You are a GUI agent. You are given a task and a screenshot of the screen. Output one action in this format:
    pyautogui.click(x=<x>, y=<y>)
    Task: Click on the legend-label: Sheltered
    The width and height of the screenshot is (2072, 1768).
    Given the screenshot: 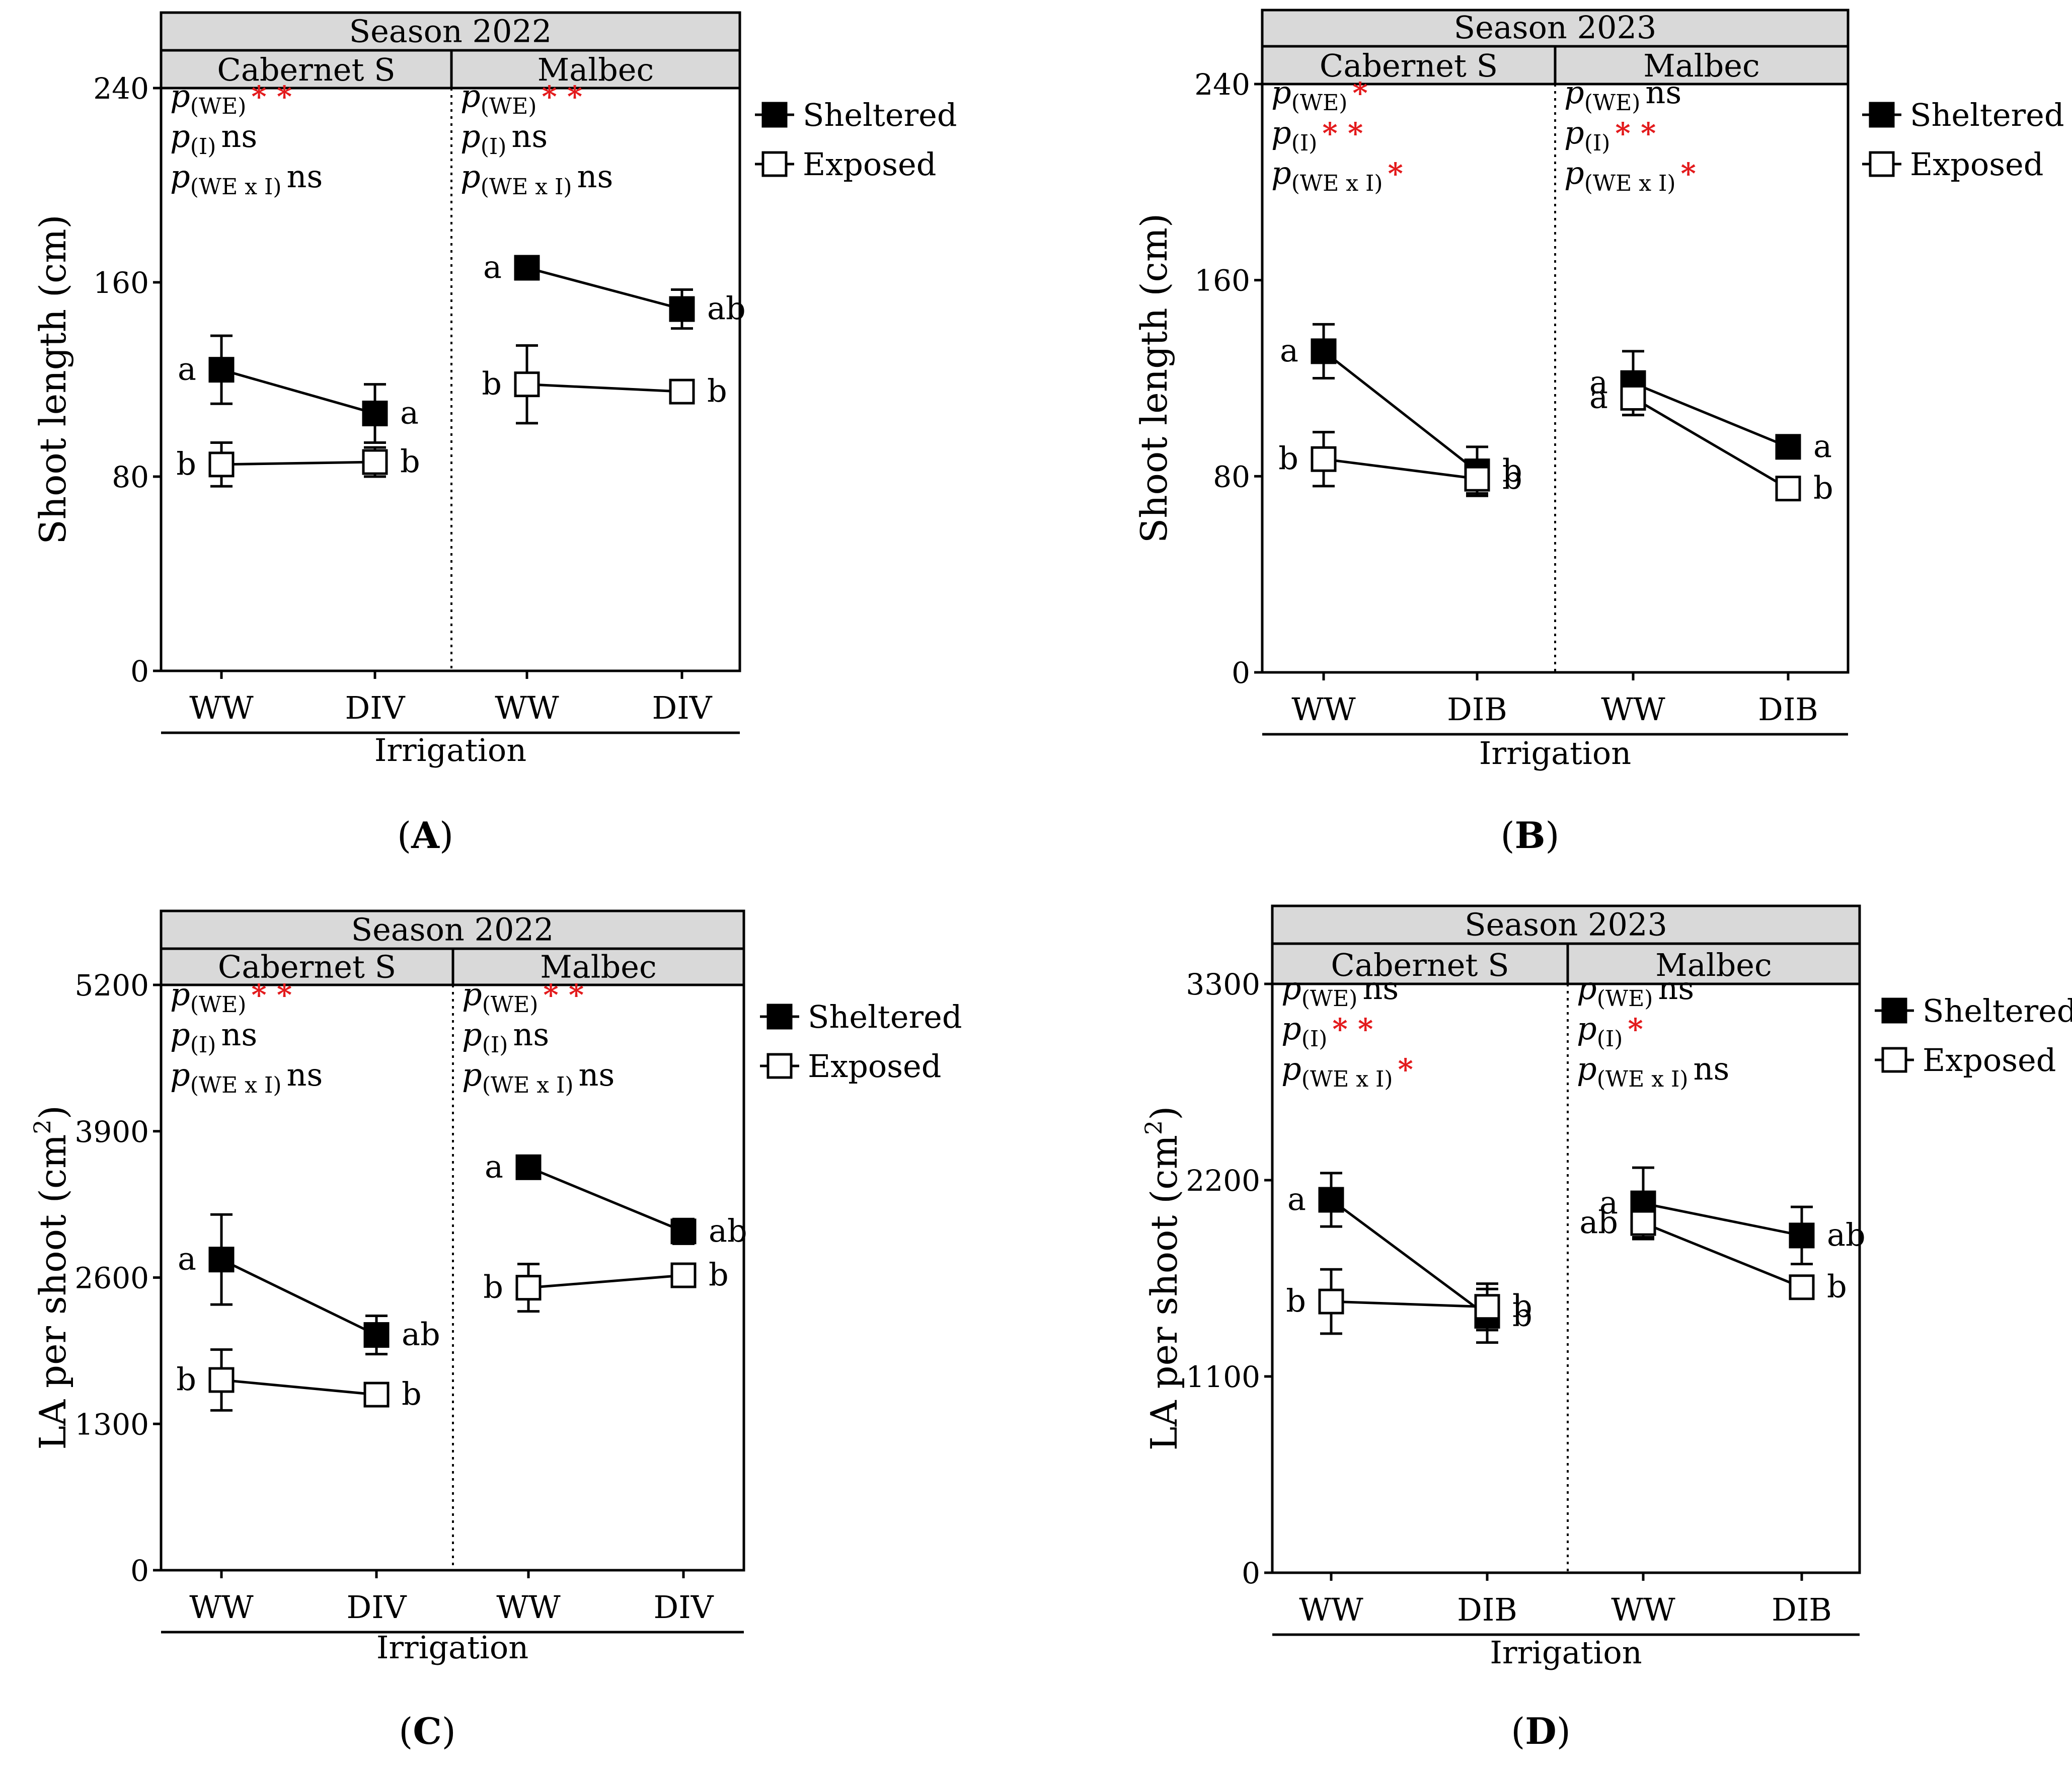 What is the action you would take?
    pyautogui.click(x=885, y=1016)
    